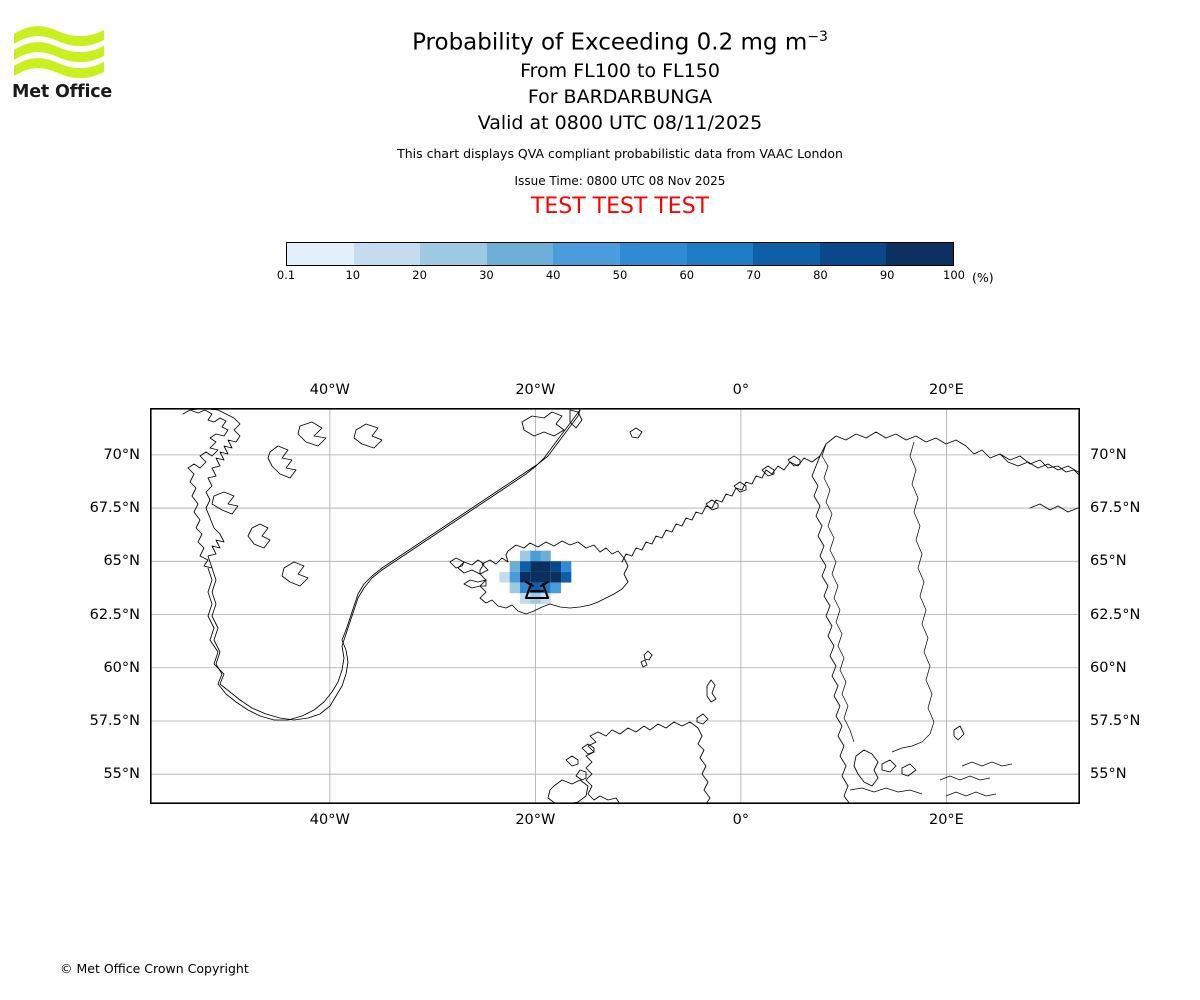 Image resolution: width=1200 pixels, height=1000 pixels. I want to click on lon-label-bottom: 20°E, so click(946, 820).